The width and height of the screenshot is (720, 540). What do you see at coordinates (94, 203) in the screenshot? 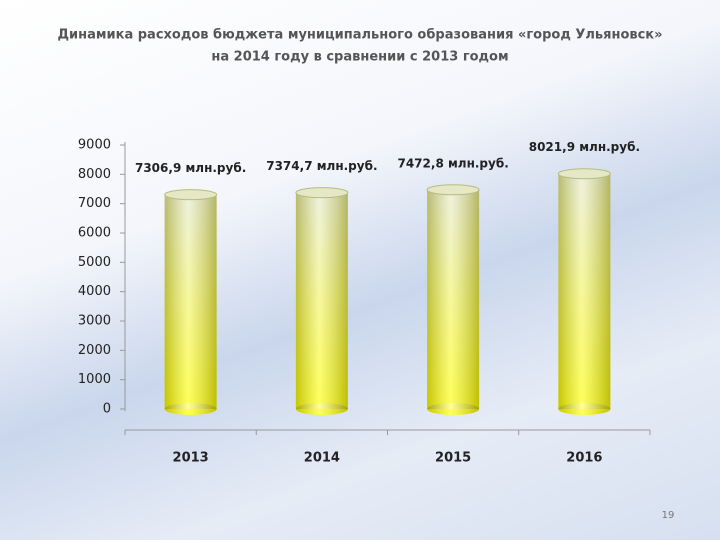
I see `y-tick-label: 7000` at bounding box center [94, 203].